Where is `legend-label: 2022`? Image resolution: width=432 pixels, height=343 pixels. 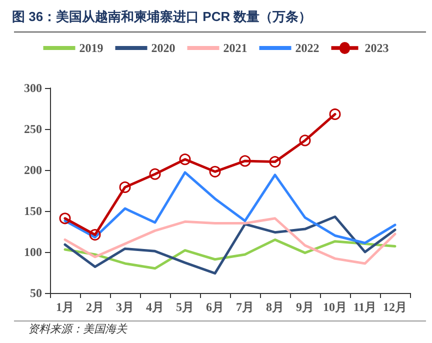 legend-label: 2022 is located at coordinates (307, 48).